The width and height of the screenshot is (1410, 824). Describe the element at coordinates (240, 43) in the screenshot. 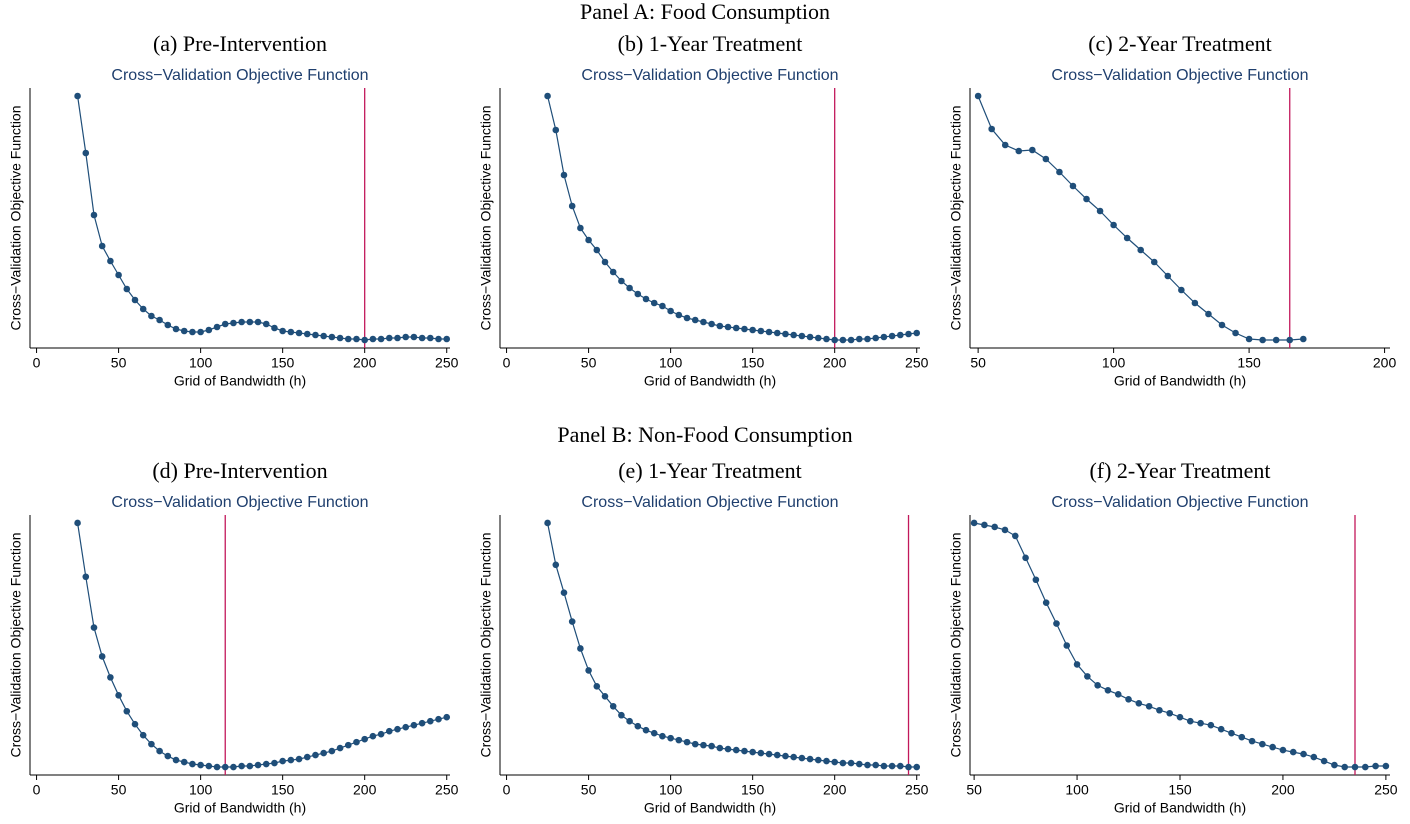

I see `chart-title: (a) Pre-Intervention` at that location.